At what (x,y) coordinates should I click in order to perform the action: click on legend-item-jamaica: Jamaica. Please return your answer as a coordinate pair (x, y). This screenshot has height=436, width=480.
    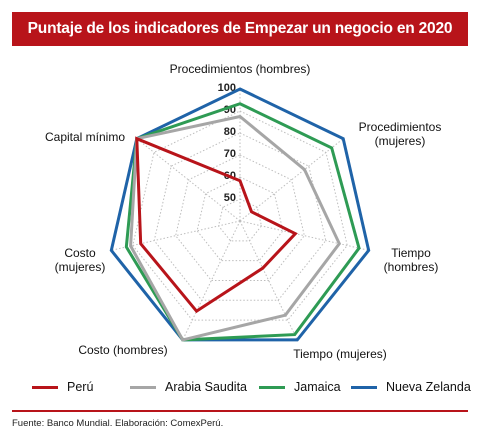
    Looking at the image, I should click on (300, 387).